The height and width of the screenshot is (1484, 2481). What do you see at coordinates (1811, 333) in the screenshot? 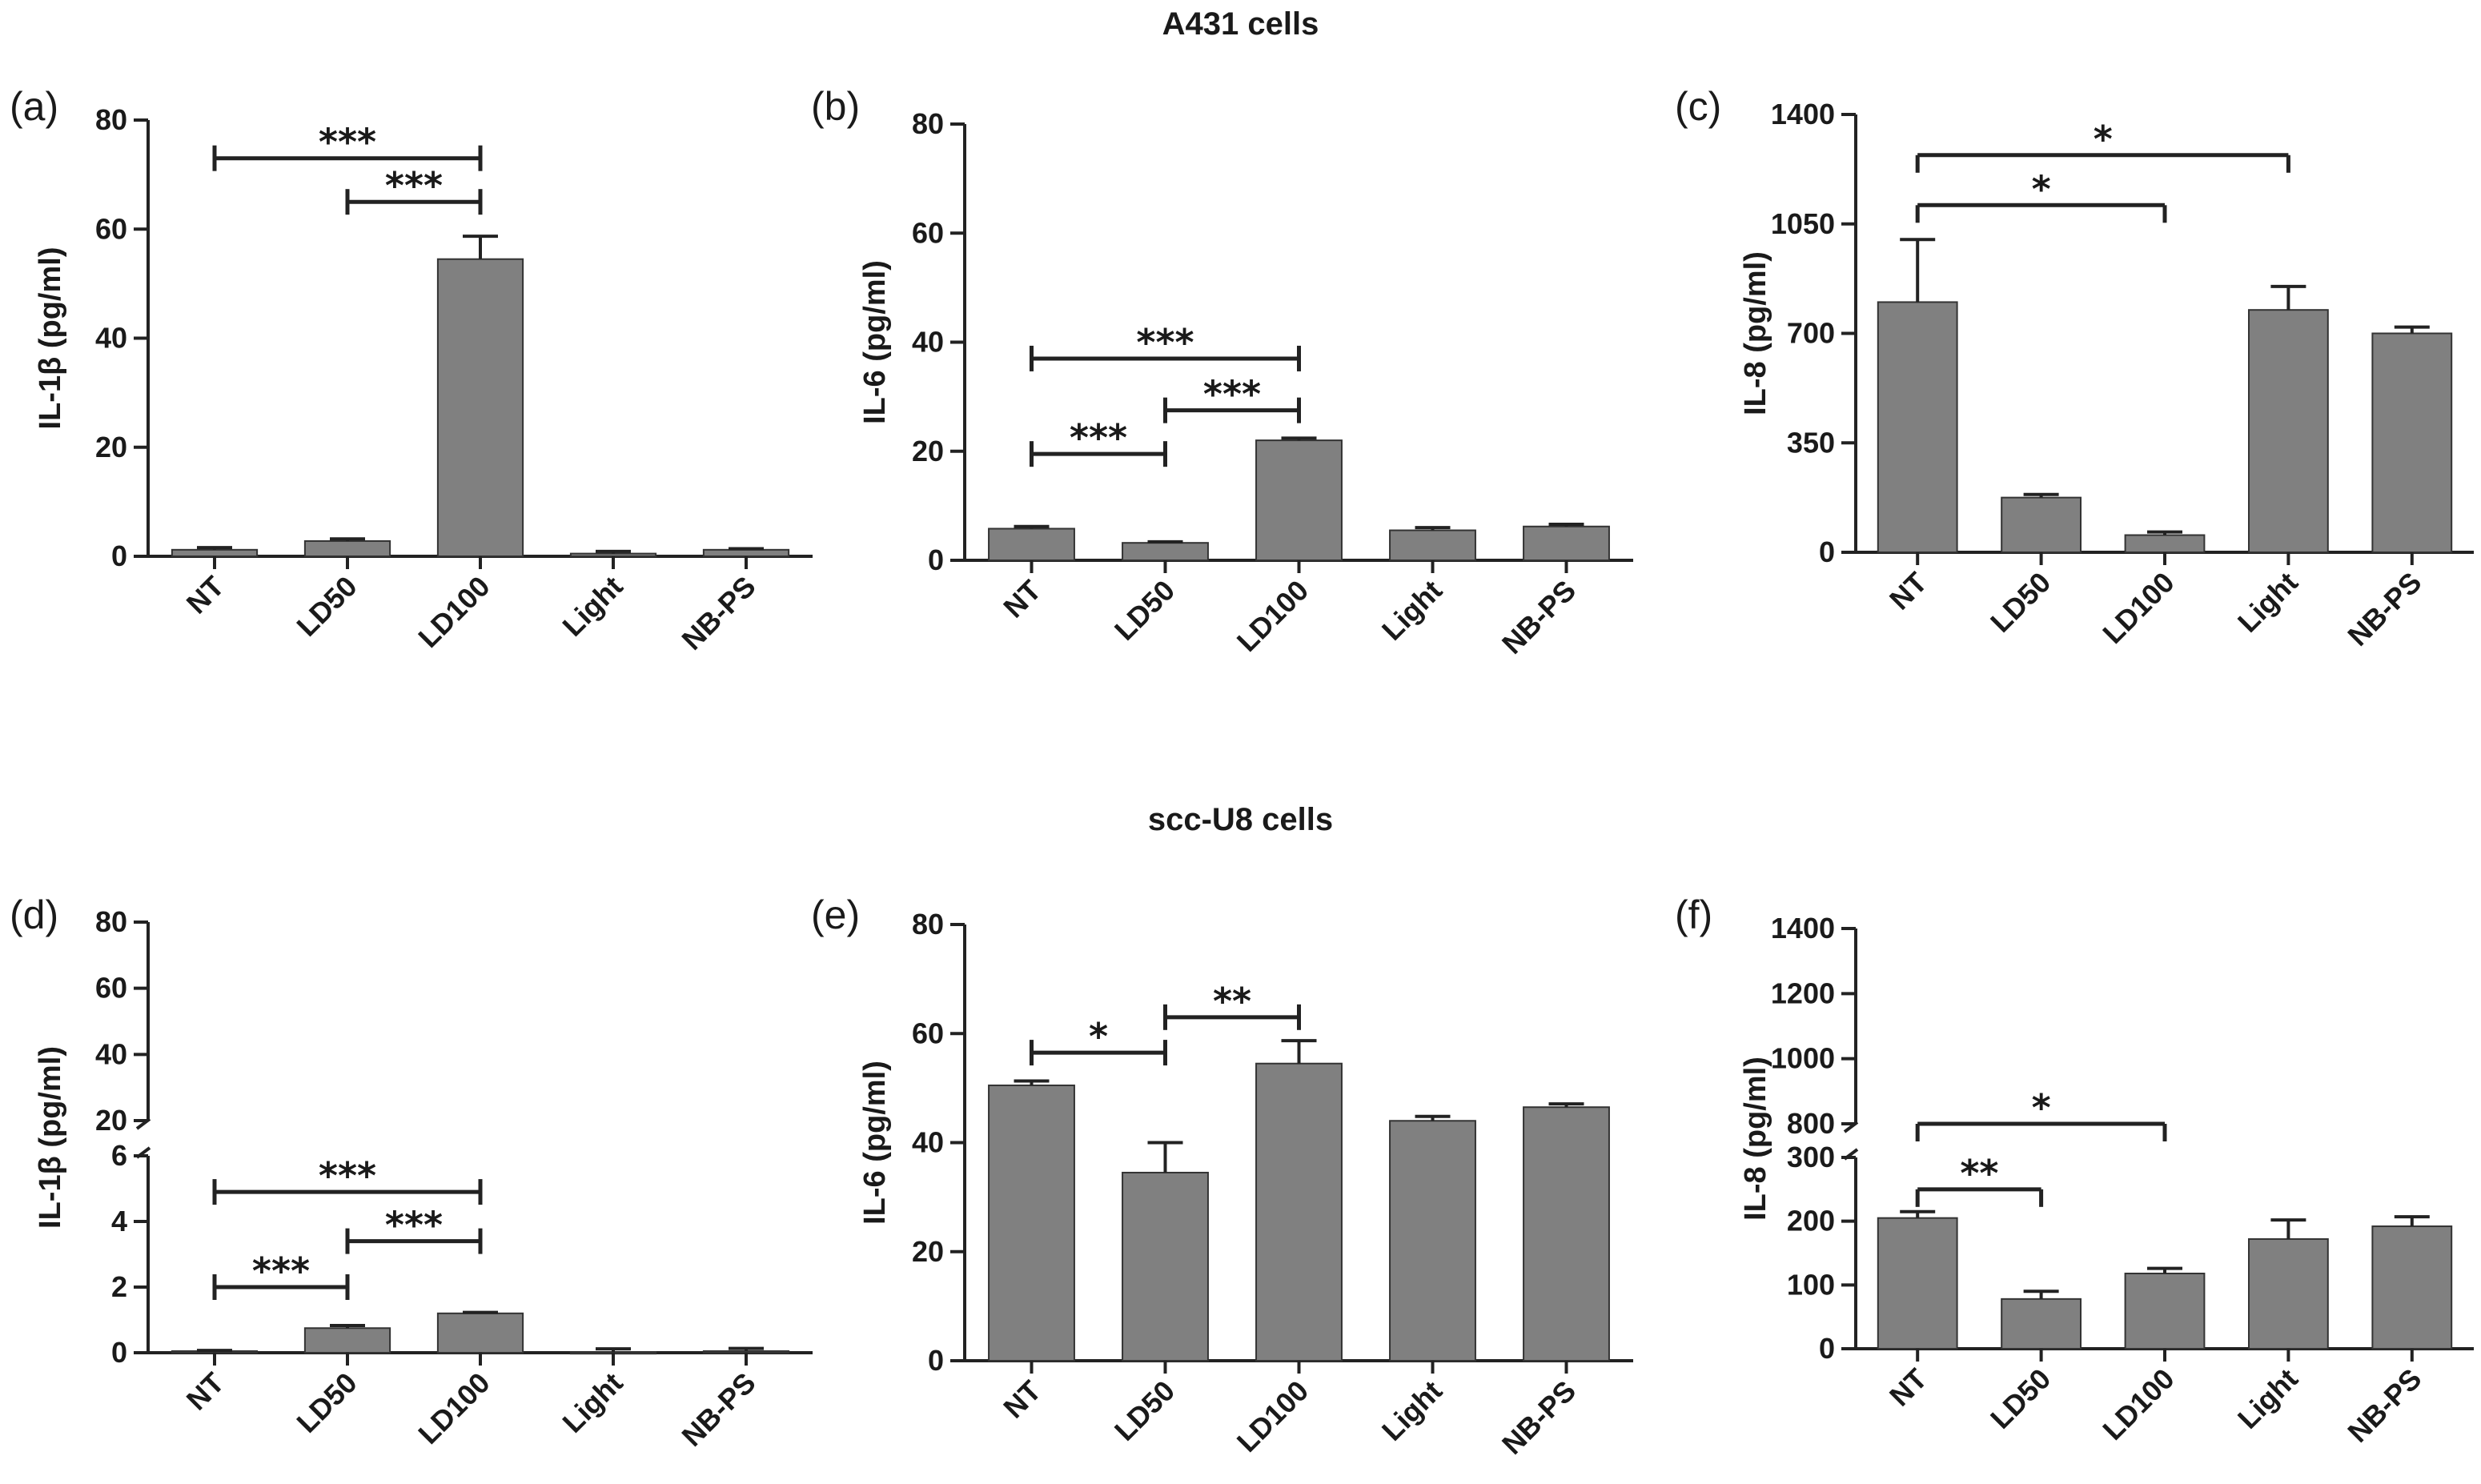
I see `y-tick-label: 700` at bounding box center [1811, 333].